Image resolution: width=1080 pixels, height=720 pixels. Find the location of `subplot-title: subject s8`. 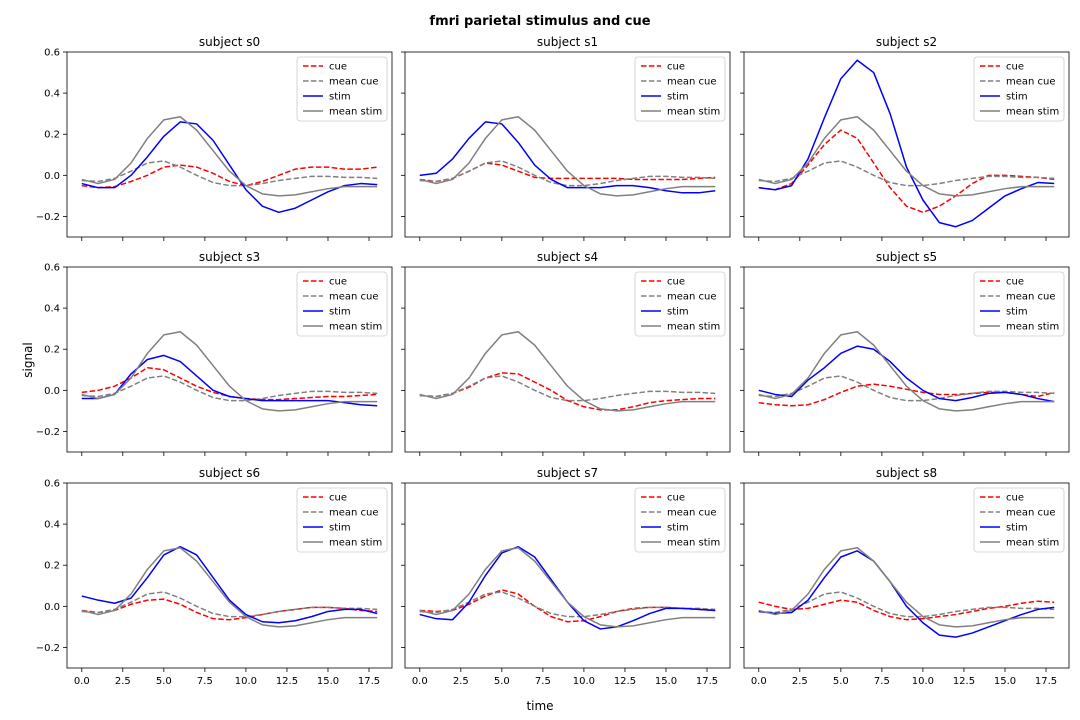

subplot-title: subject s8 is located at coordinates (906, 473).